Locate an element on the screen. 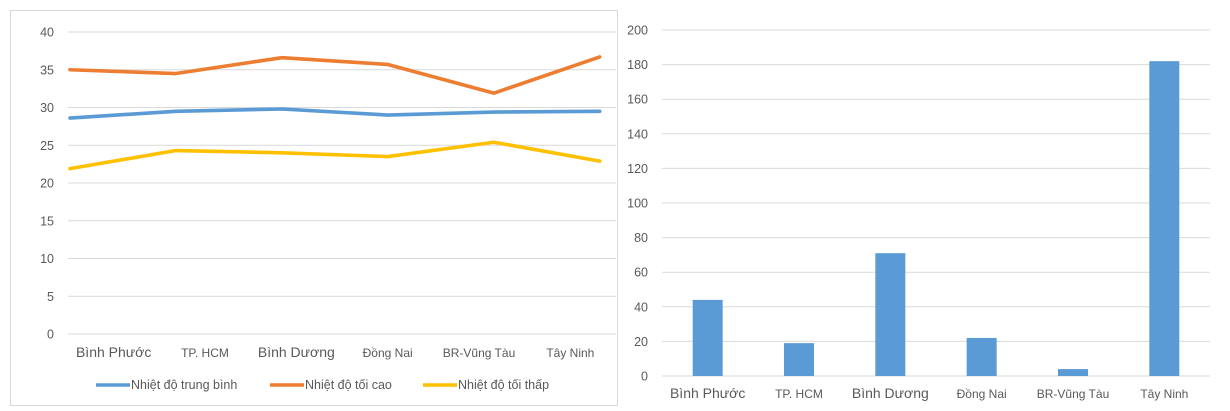 The height and width of the screenshot is (411, 1230). y-tick-label: 120 is located at coordinates (637, 169).